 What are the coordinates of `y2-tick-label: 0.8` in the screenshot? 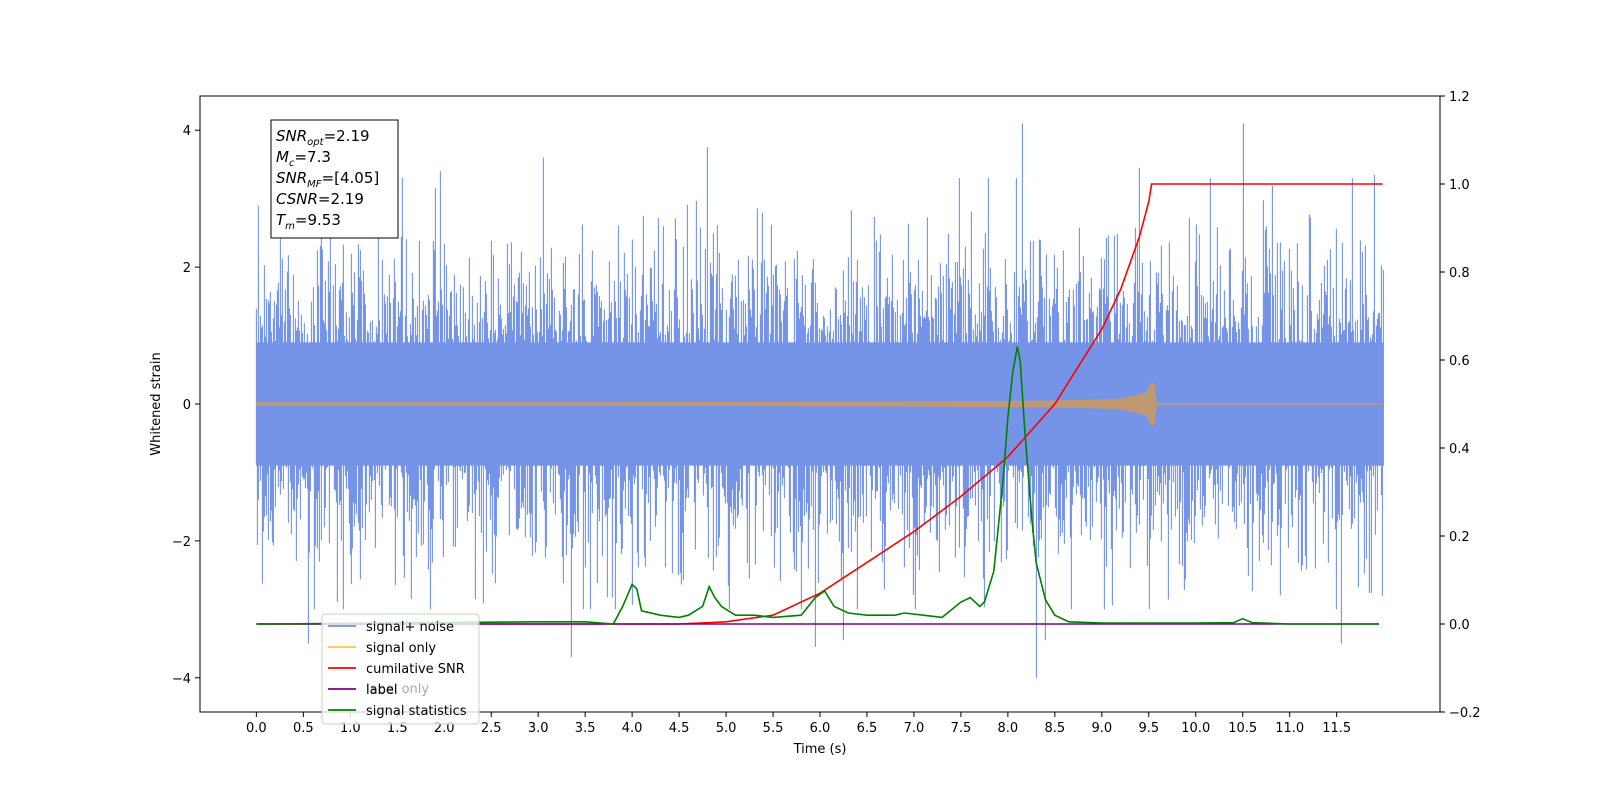 It's located at (1459, 273).